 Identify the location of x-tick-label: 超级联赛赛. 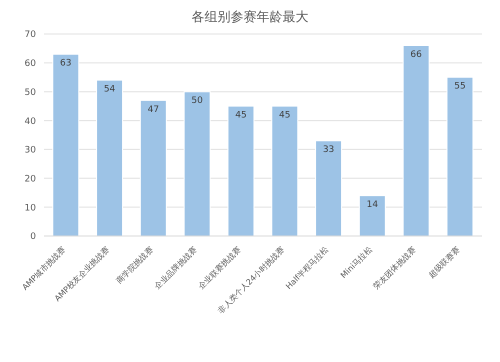
(444, 262).